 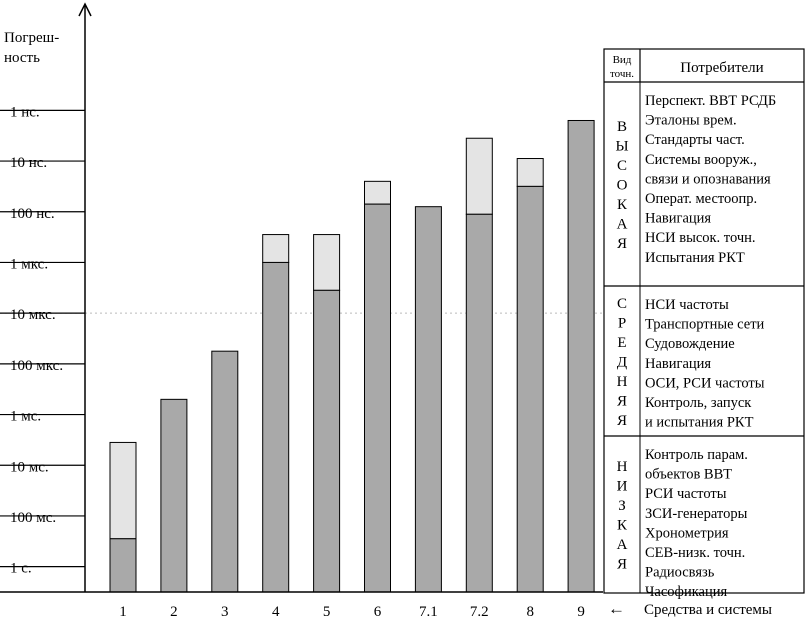 What do you see at coordinates (530, 612) in the screenshot?
I see `x-tick-label: 8` at bounding box center [530, 612].